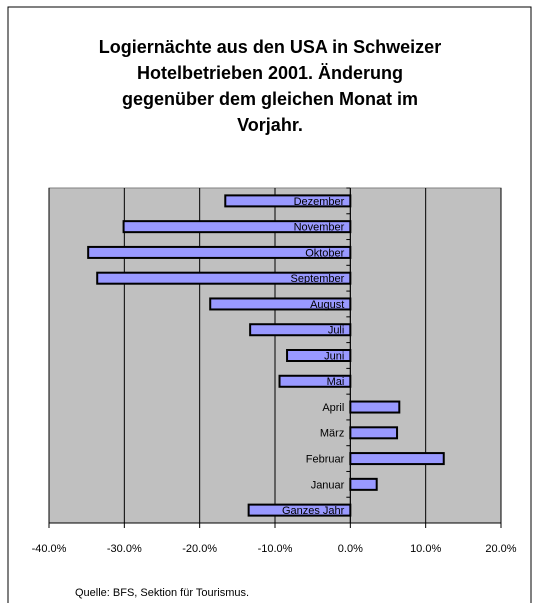 The width and height of the screenshot is (539, 603). Describe the element at coordinates (162, 593) in the screenshot. I see `source-note: Quelle: BFS, Sektion für Tourismus.` at that location.